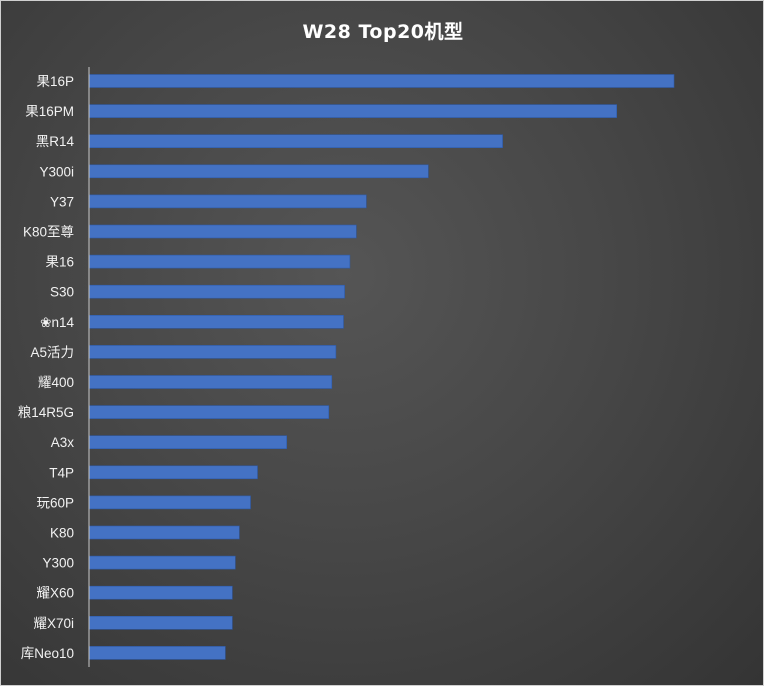 The height and width of the screenshot is (686, 764). What do you see at coordinates (56, 171) in the screenshot?
I see `category-label: Y300i` at bounding box center [56, 171].